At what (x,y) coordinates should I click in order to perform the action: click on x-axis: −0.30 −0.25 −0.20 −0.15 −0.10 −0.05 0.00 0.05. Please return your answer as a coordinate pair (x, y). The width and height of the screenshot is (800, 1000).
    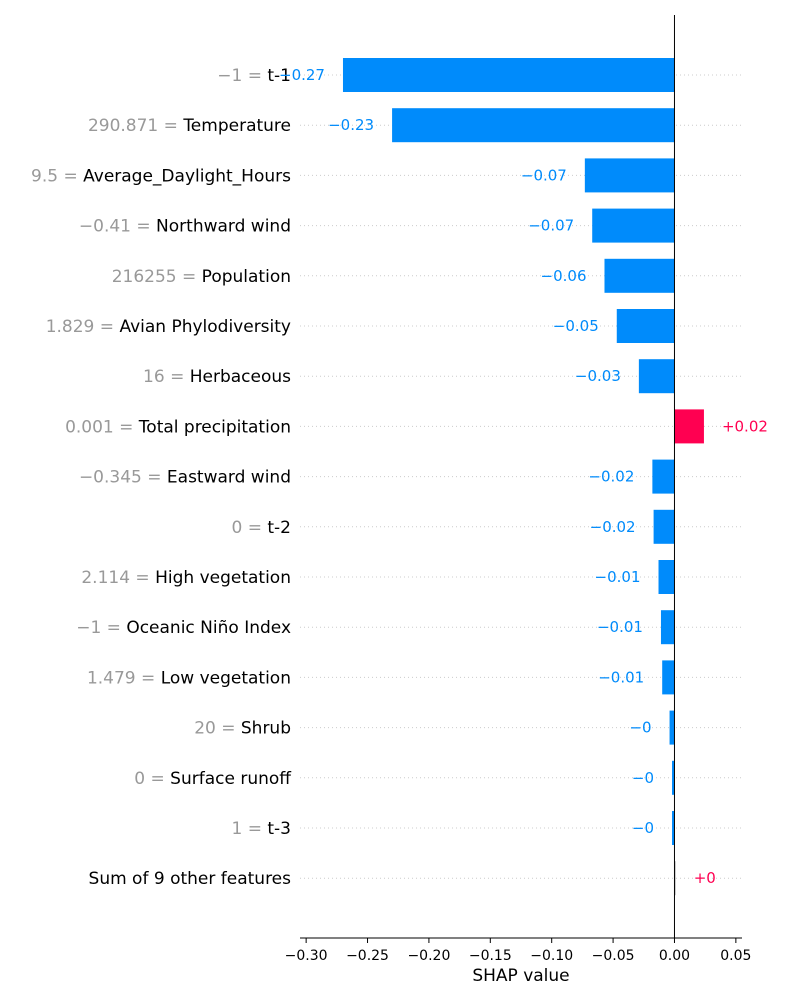
    Looking at the image, I should click on (518, 950).